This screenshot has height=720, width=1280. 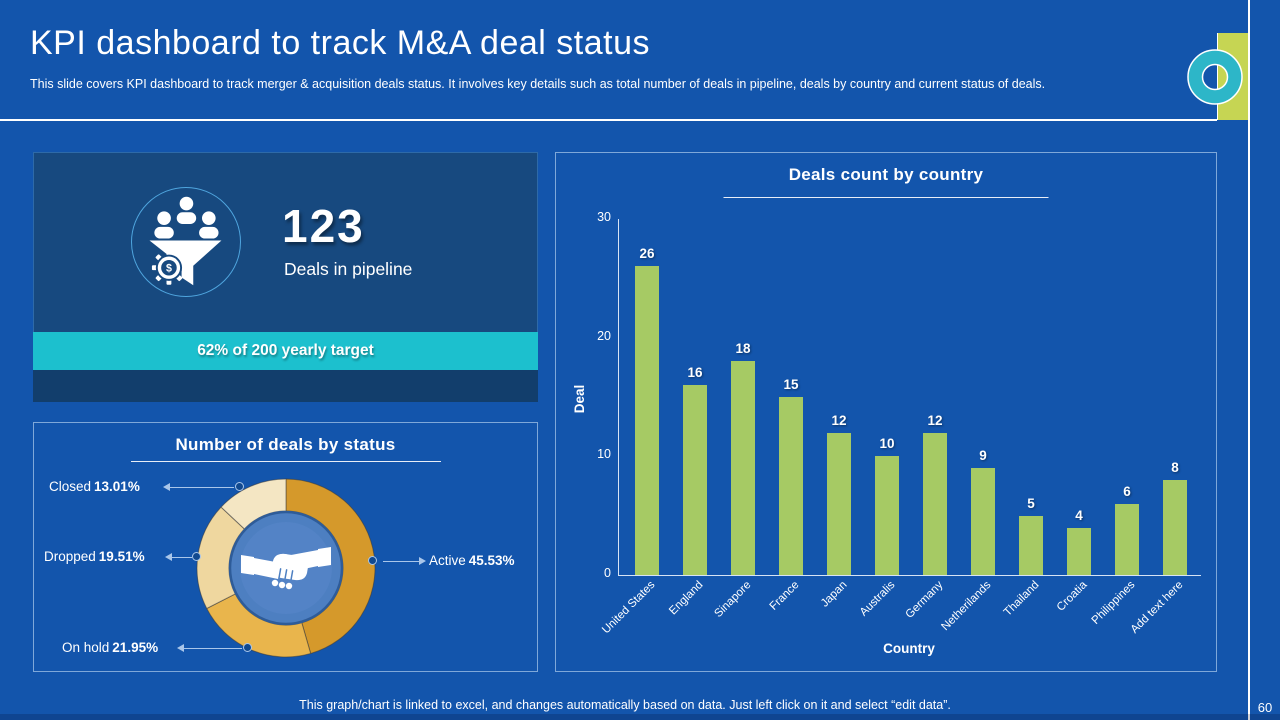 What do you see at coordinates (604, 217) in the screenshot?
I see `y-tick-30: 30` at bounding box center [604, 217].